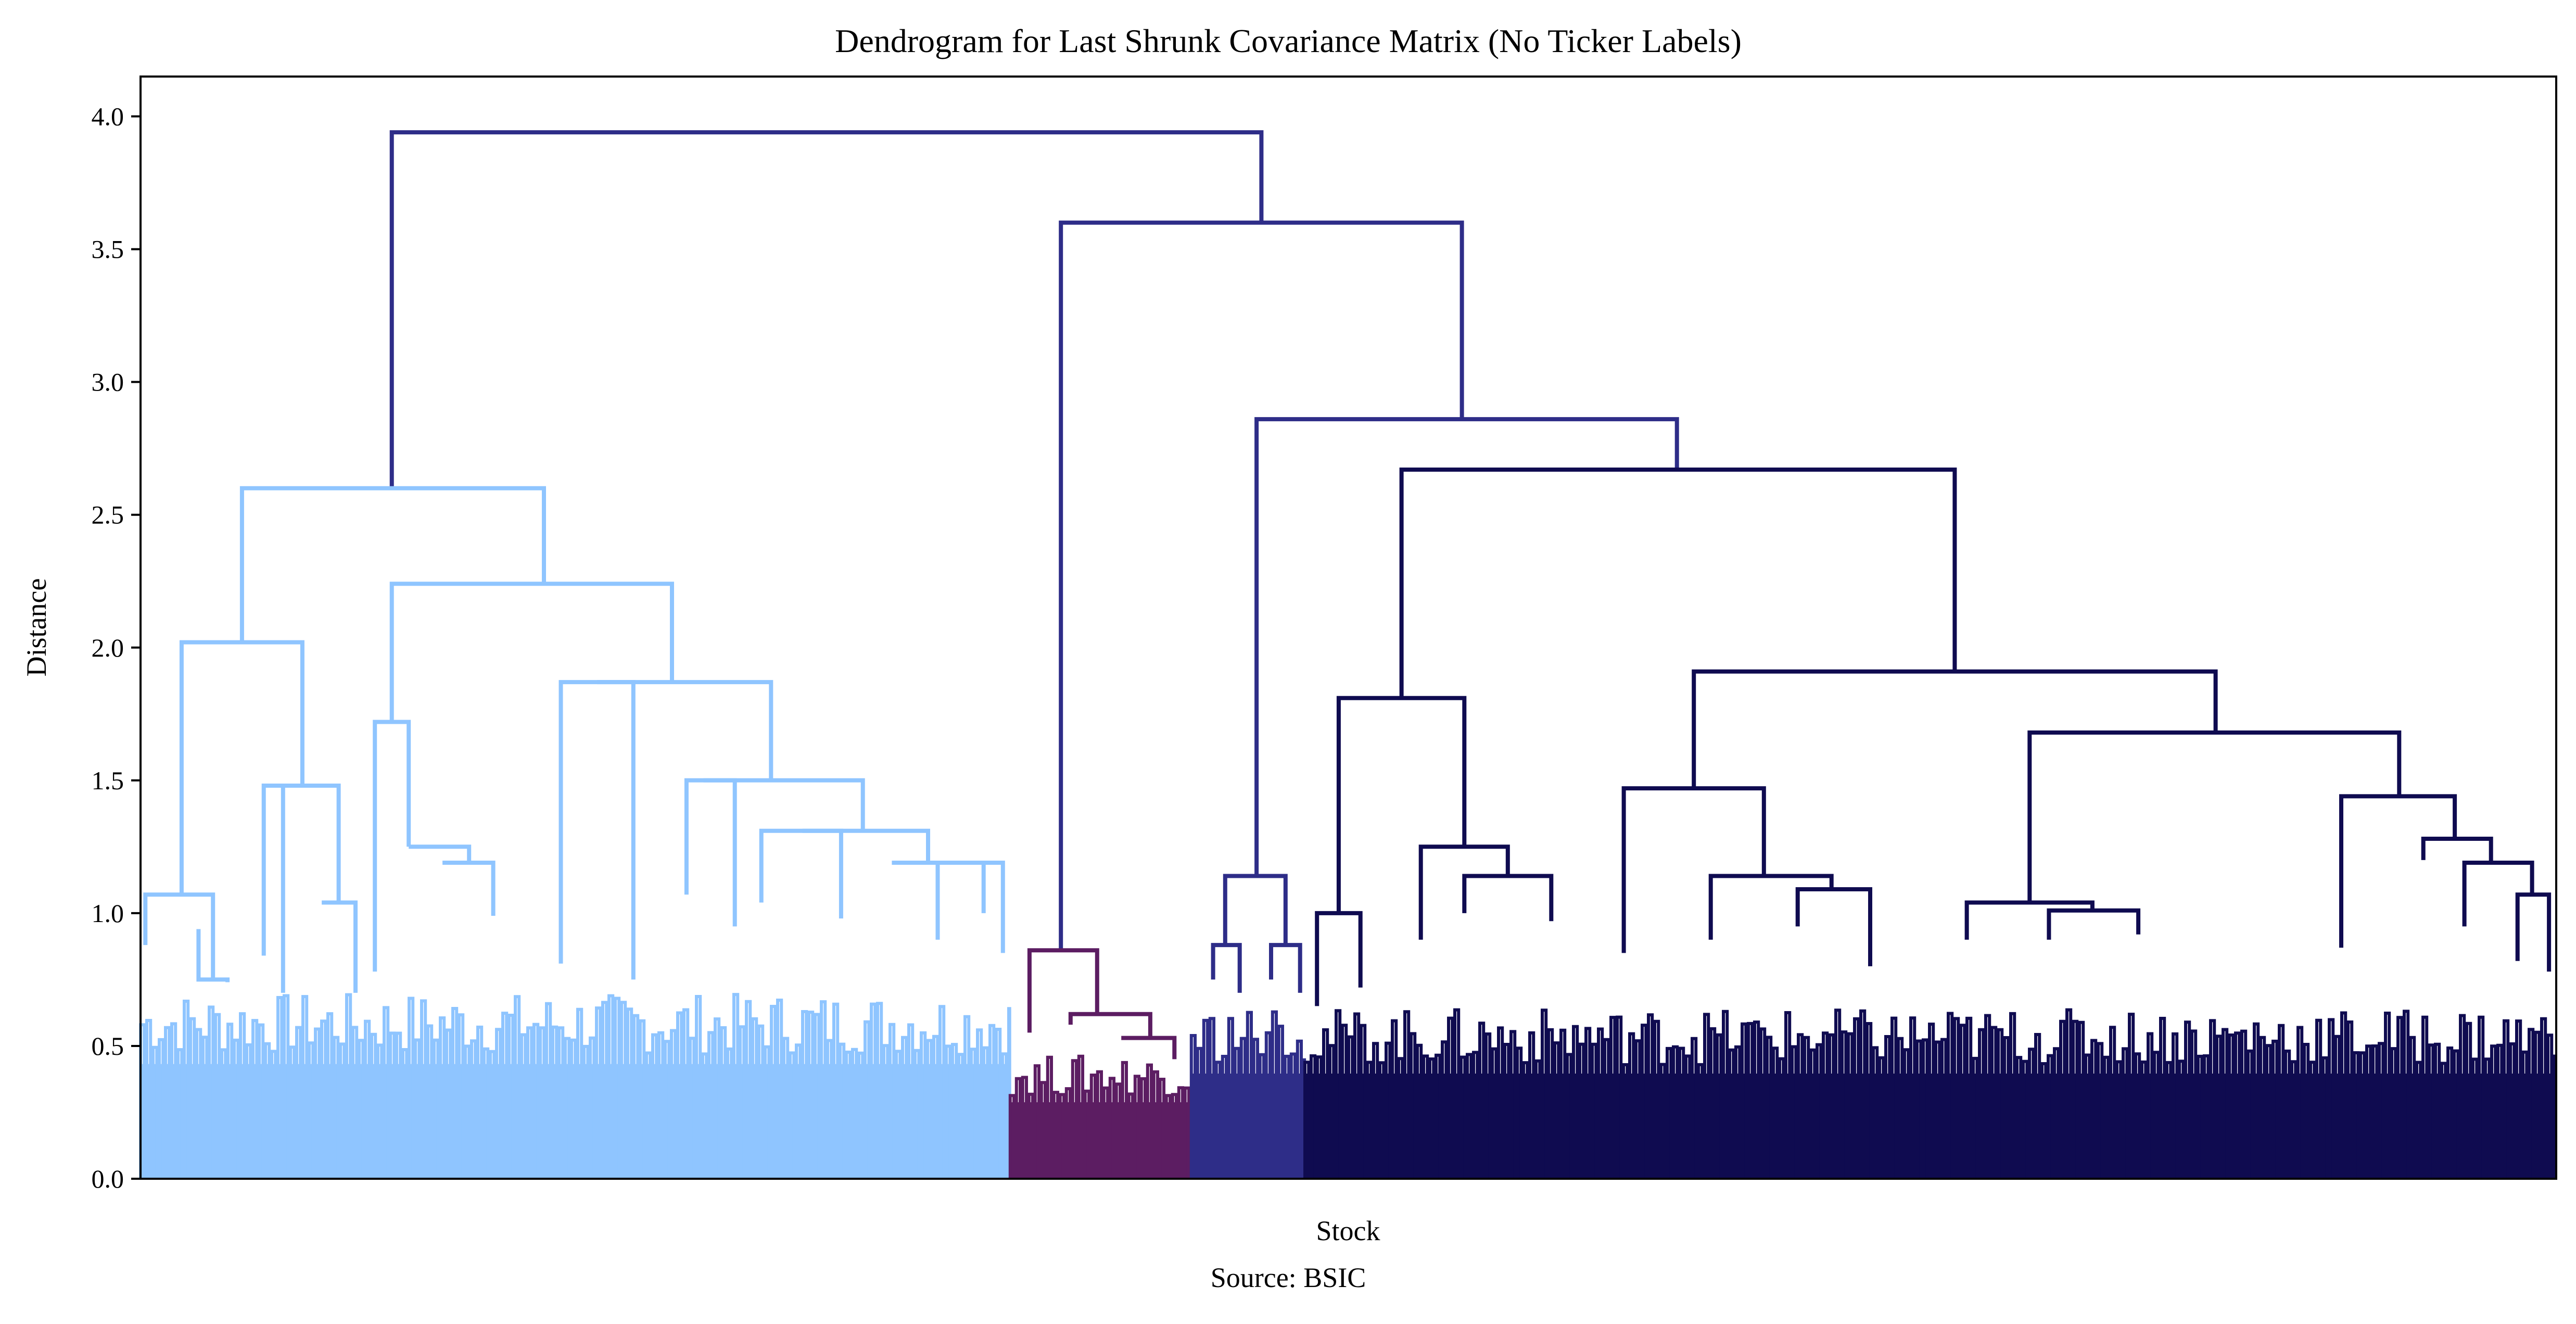 The width and height of the screenshot is (2576, 1324). Describe the element at coordinates (108, 514) in the screenshot. I see `y-tick-label: 2.5` at that location.